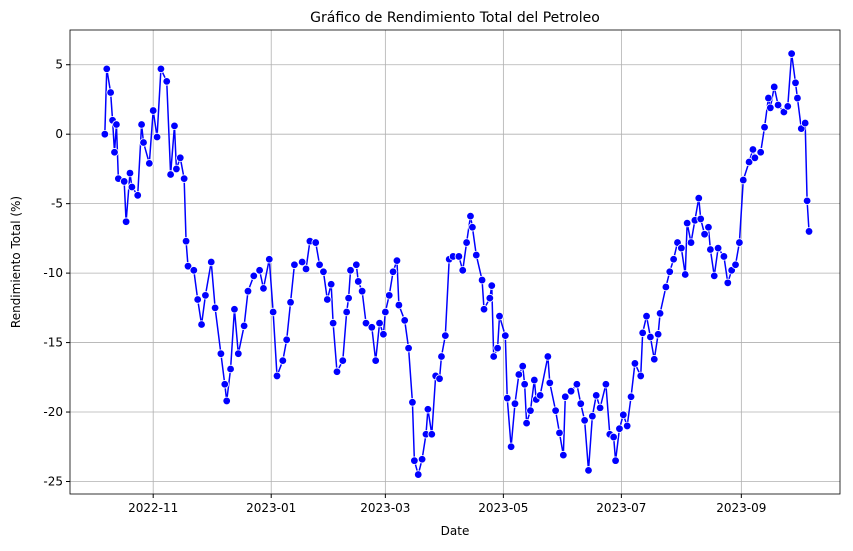  I want to click on y-tick-label: -20, so click(53, 412).